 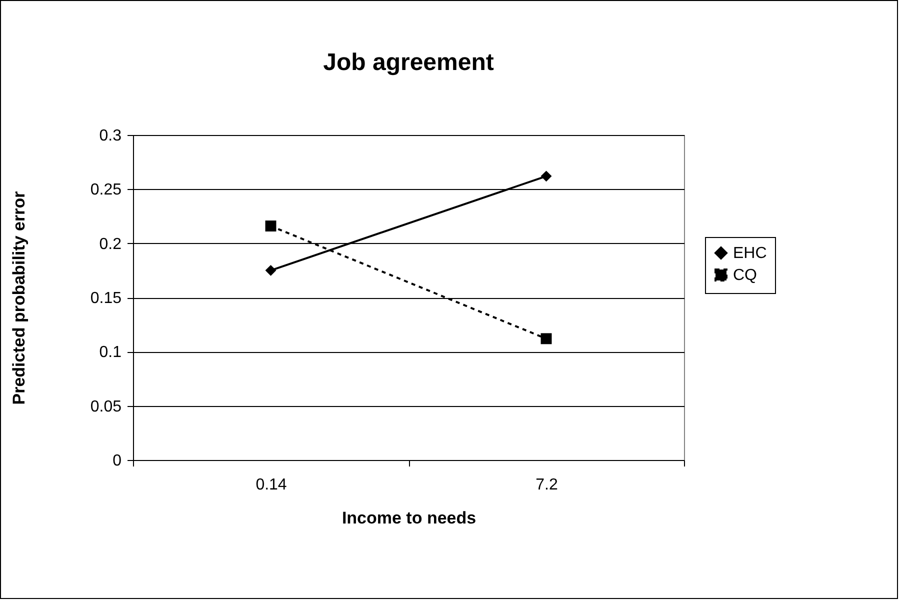 I want to click on legend-label: EHC, so click(x=750, y=253).